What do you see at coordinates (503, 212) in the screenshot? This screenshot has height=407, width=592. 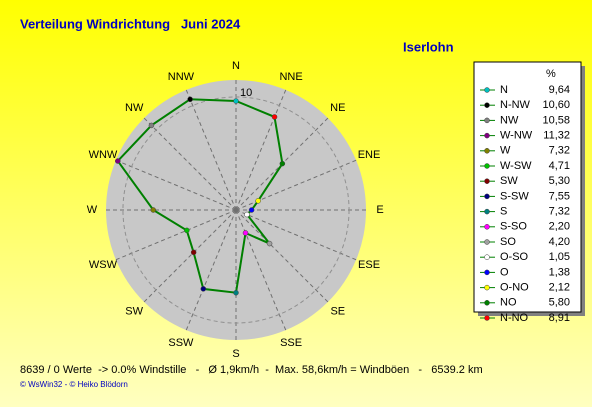 I see `legend-label: S` at bounding box center [503, 212].